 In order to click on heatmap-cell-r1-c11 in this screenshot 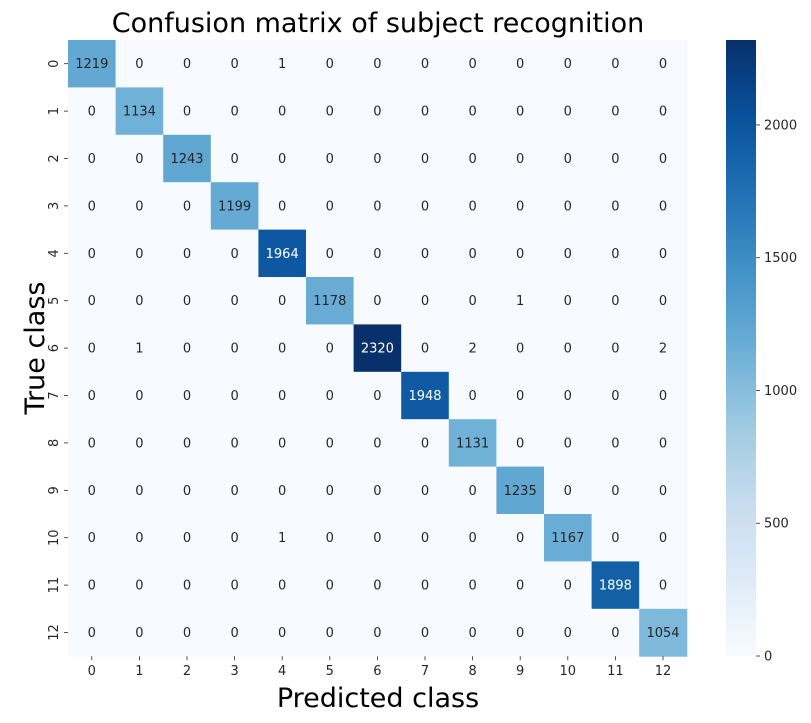, I will do `click(615, 111)`.